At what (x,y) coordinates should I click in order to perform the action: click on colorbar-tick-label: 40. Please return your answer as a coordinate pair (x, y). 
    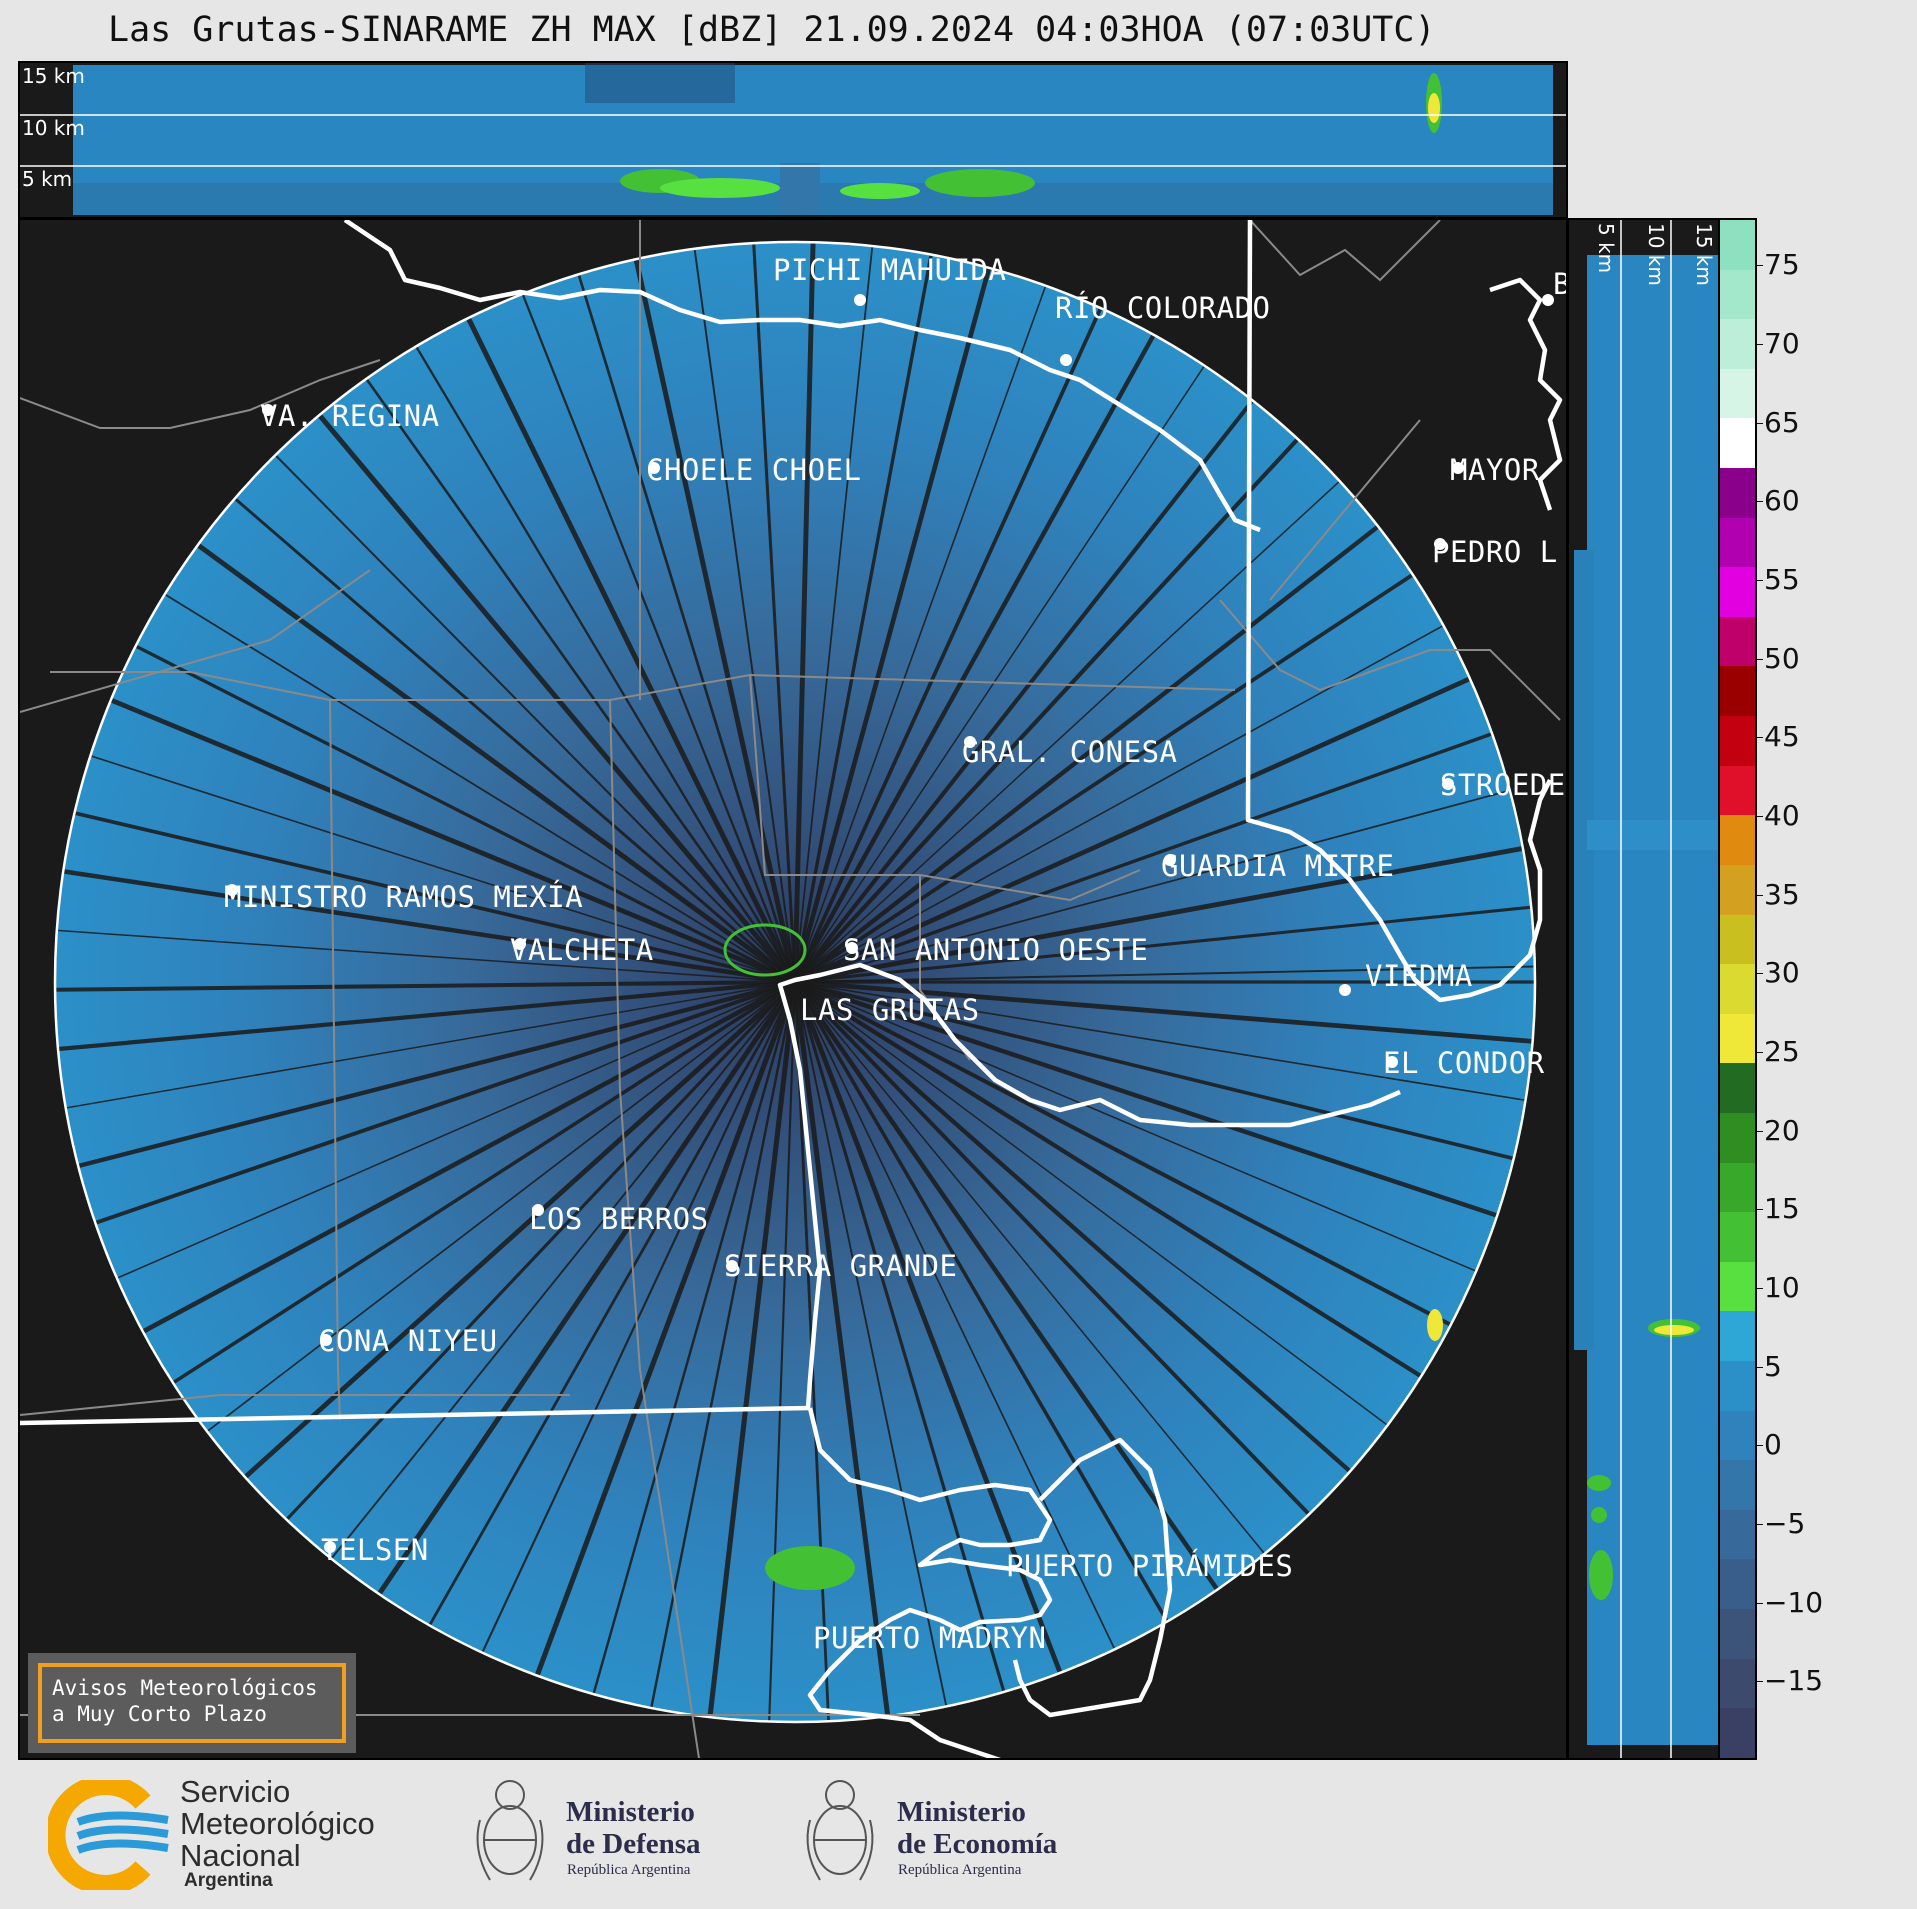
    Looking at the image, I should click on (1782, 815).